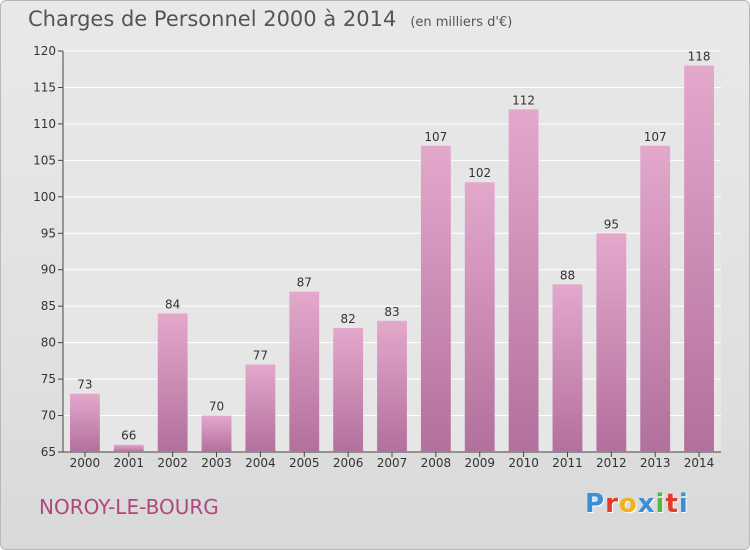 The width and height of the screenshot is (750, 550). Describe the element at coordinates (612, 504) in the screenshot. I see `logo-letter: r` at that location.